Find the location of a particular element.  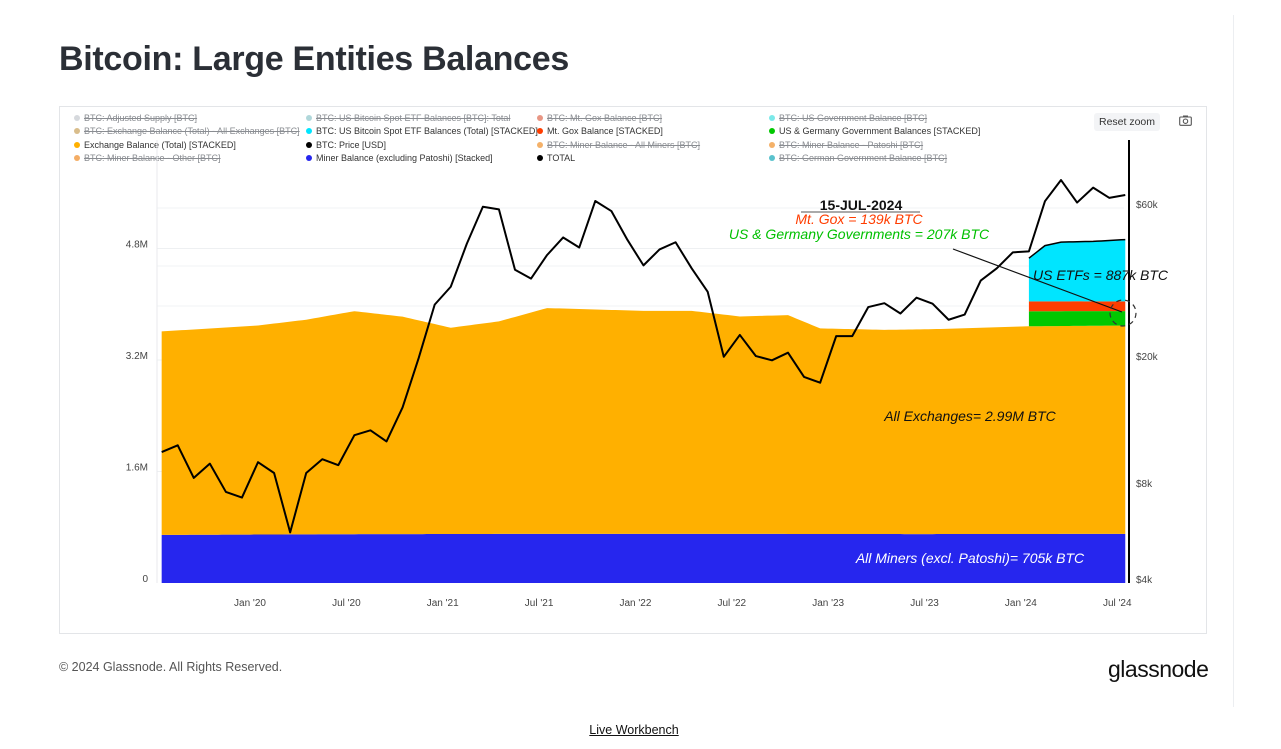

y-right-tick-label: $60k is located at coordinates (1147, 205).